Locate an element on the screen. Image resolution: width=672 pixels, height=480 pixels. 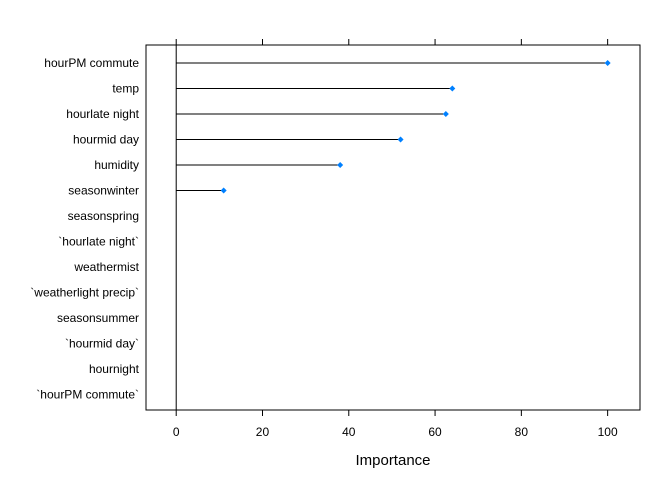
x-tick-label: 0 is located at coordinates (176, 432).